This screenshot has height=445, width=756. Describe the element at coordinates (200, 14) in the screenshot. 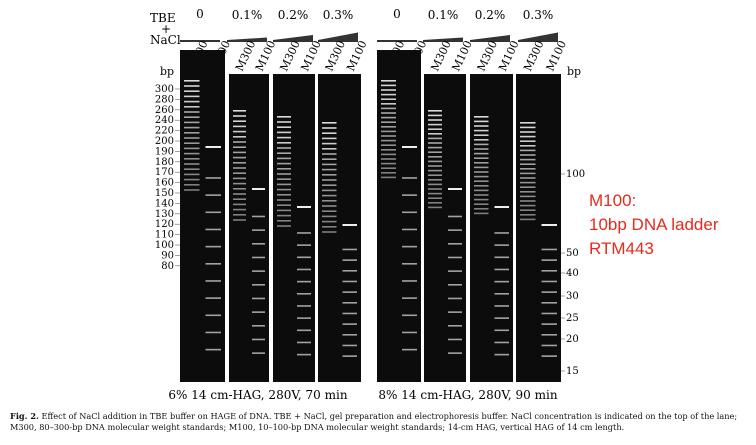

I see `concentration-label: 0` at that location.